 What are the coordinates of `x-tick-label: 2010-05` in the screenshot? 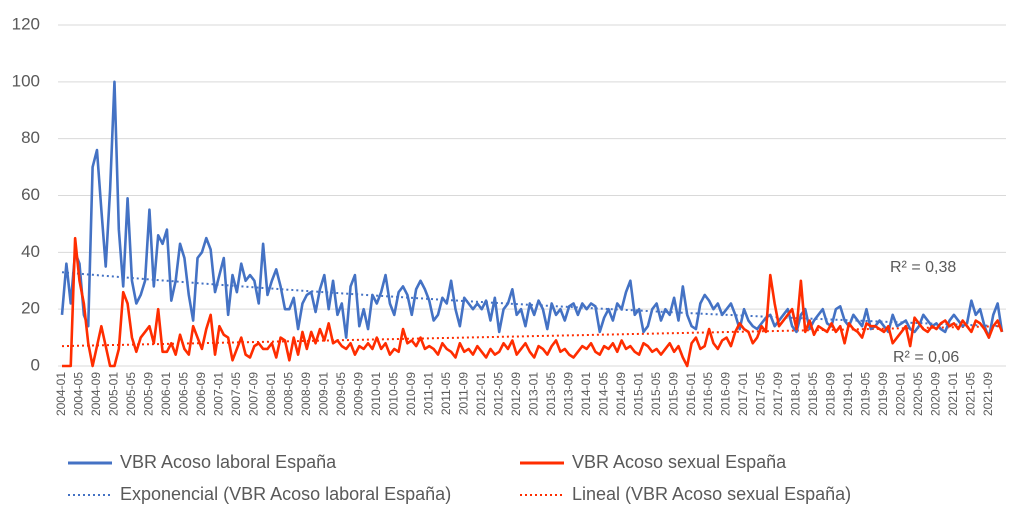 It's located at (393, 394).